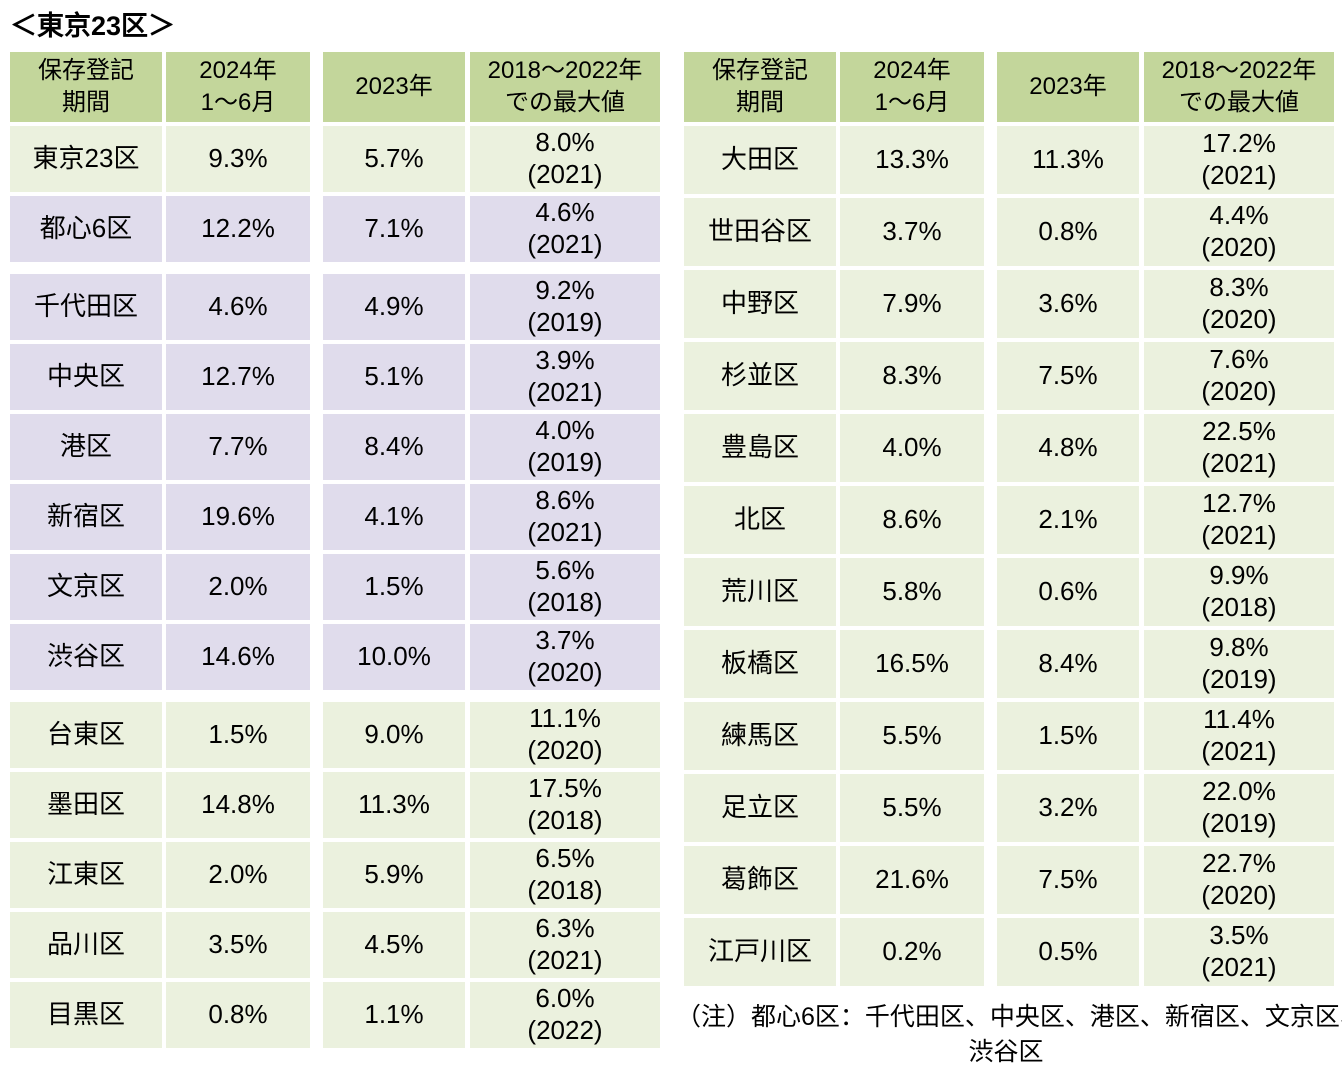  I want to click on column-header: 保存登記 期間, so click(760, 87).